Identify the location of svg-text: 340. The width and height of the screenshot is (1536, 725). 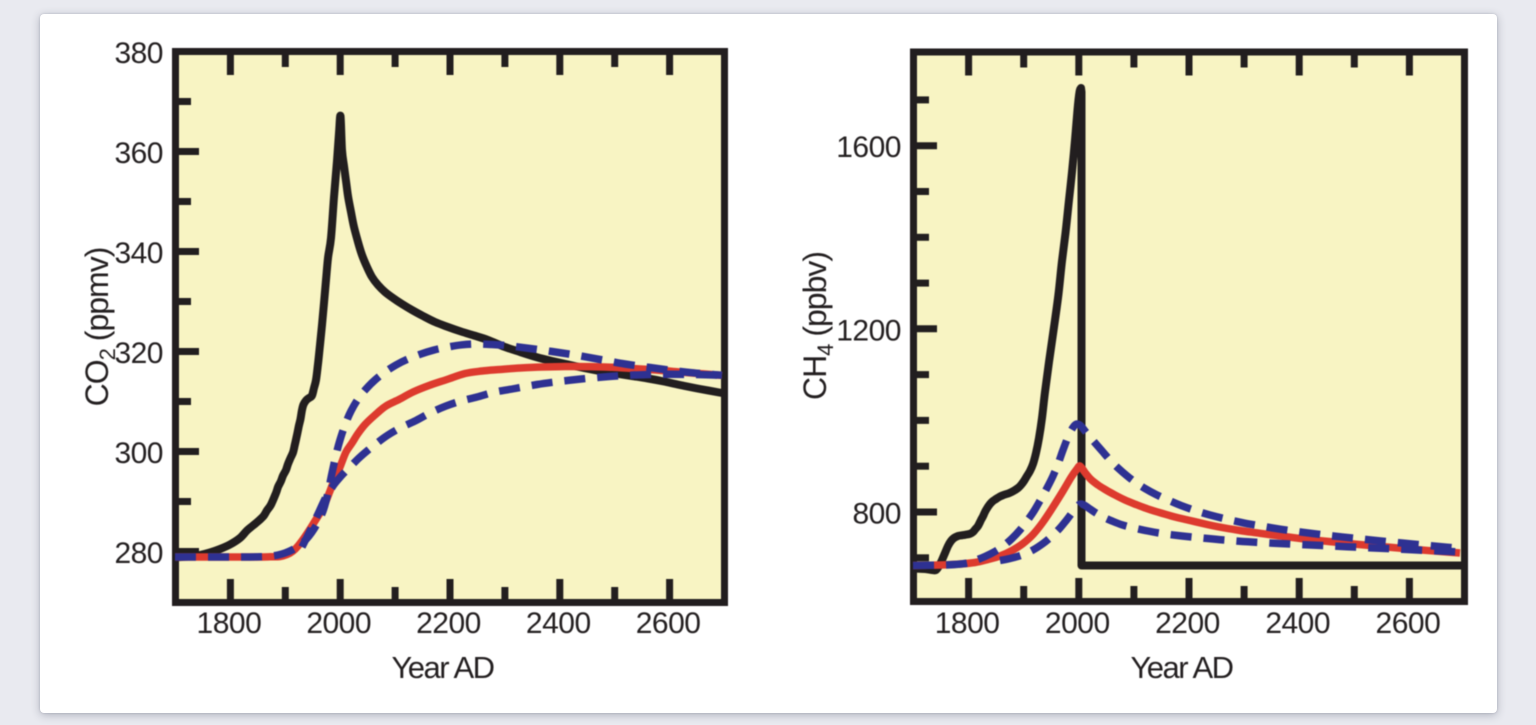
(138, 253).